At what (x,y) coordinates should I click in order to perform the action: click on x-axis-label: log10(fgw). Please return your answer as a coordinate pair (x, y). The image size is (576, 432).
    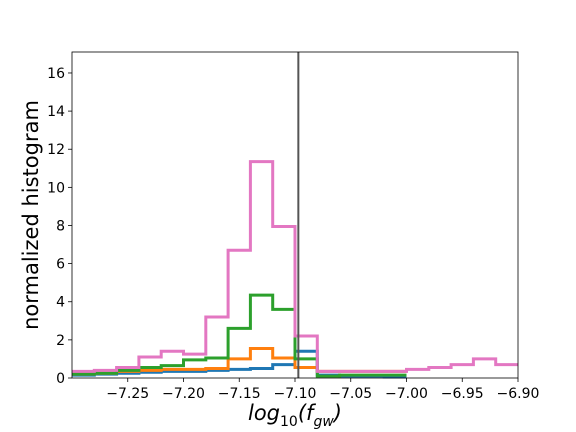
    Looking at the image, I should click on (295, 415).